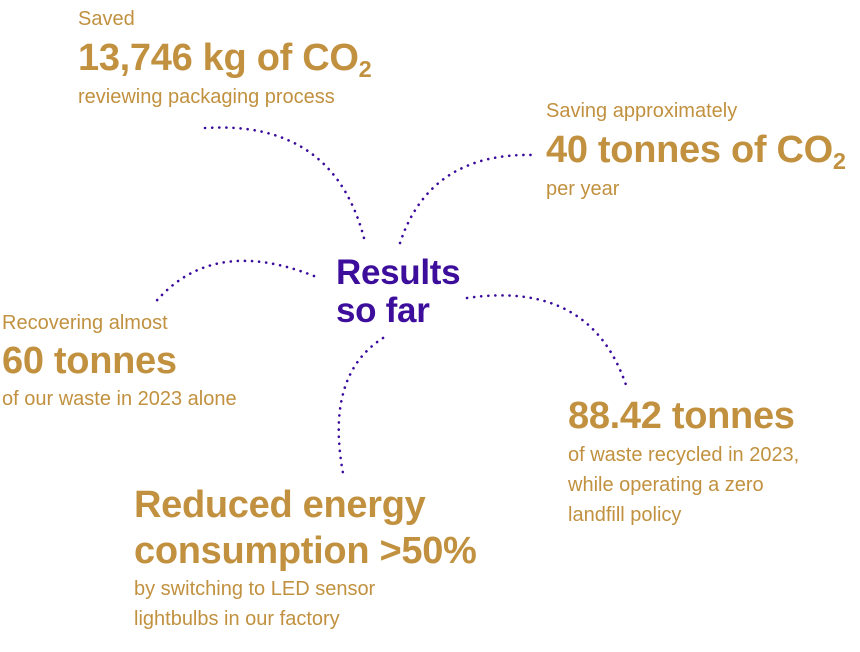 The height and width of the screenshot is (652, 860). I want to click on connector-to-waste-recovery, so click(233, 283).